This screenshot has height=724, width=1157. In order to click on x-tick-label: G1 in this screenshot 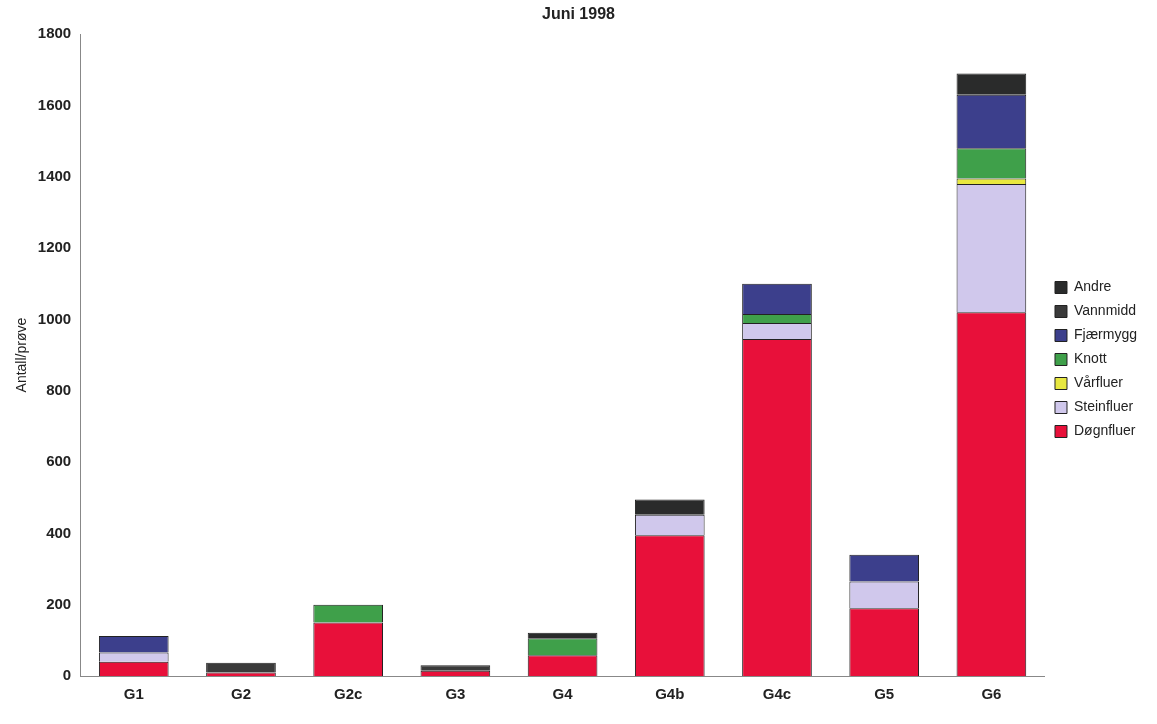, I will do `click(133, 694)`.